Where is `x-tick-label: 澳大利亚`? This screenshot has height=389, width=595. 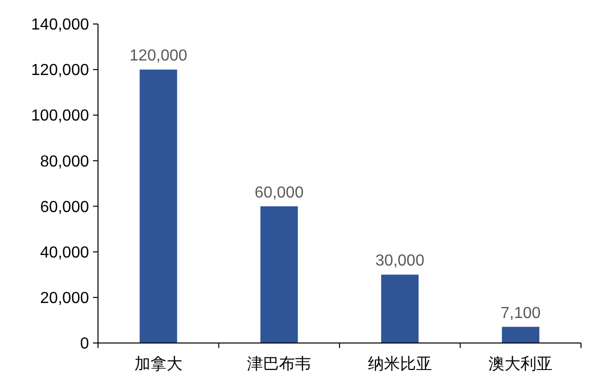
x-tick-label: 澳大利亚 is located at coordinates (520, 364).